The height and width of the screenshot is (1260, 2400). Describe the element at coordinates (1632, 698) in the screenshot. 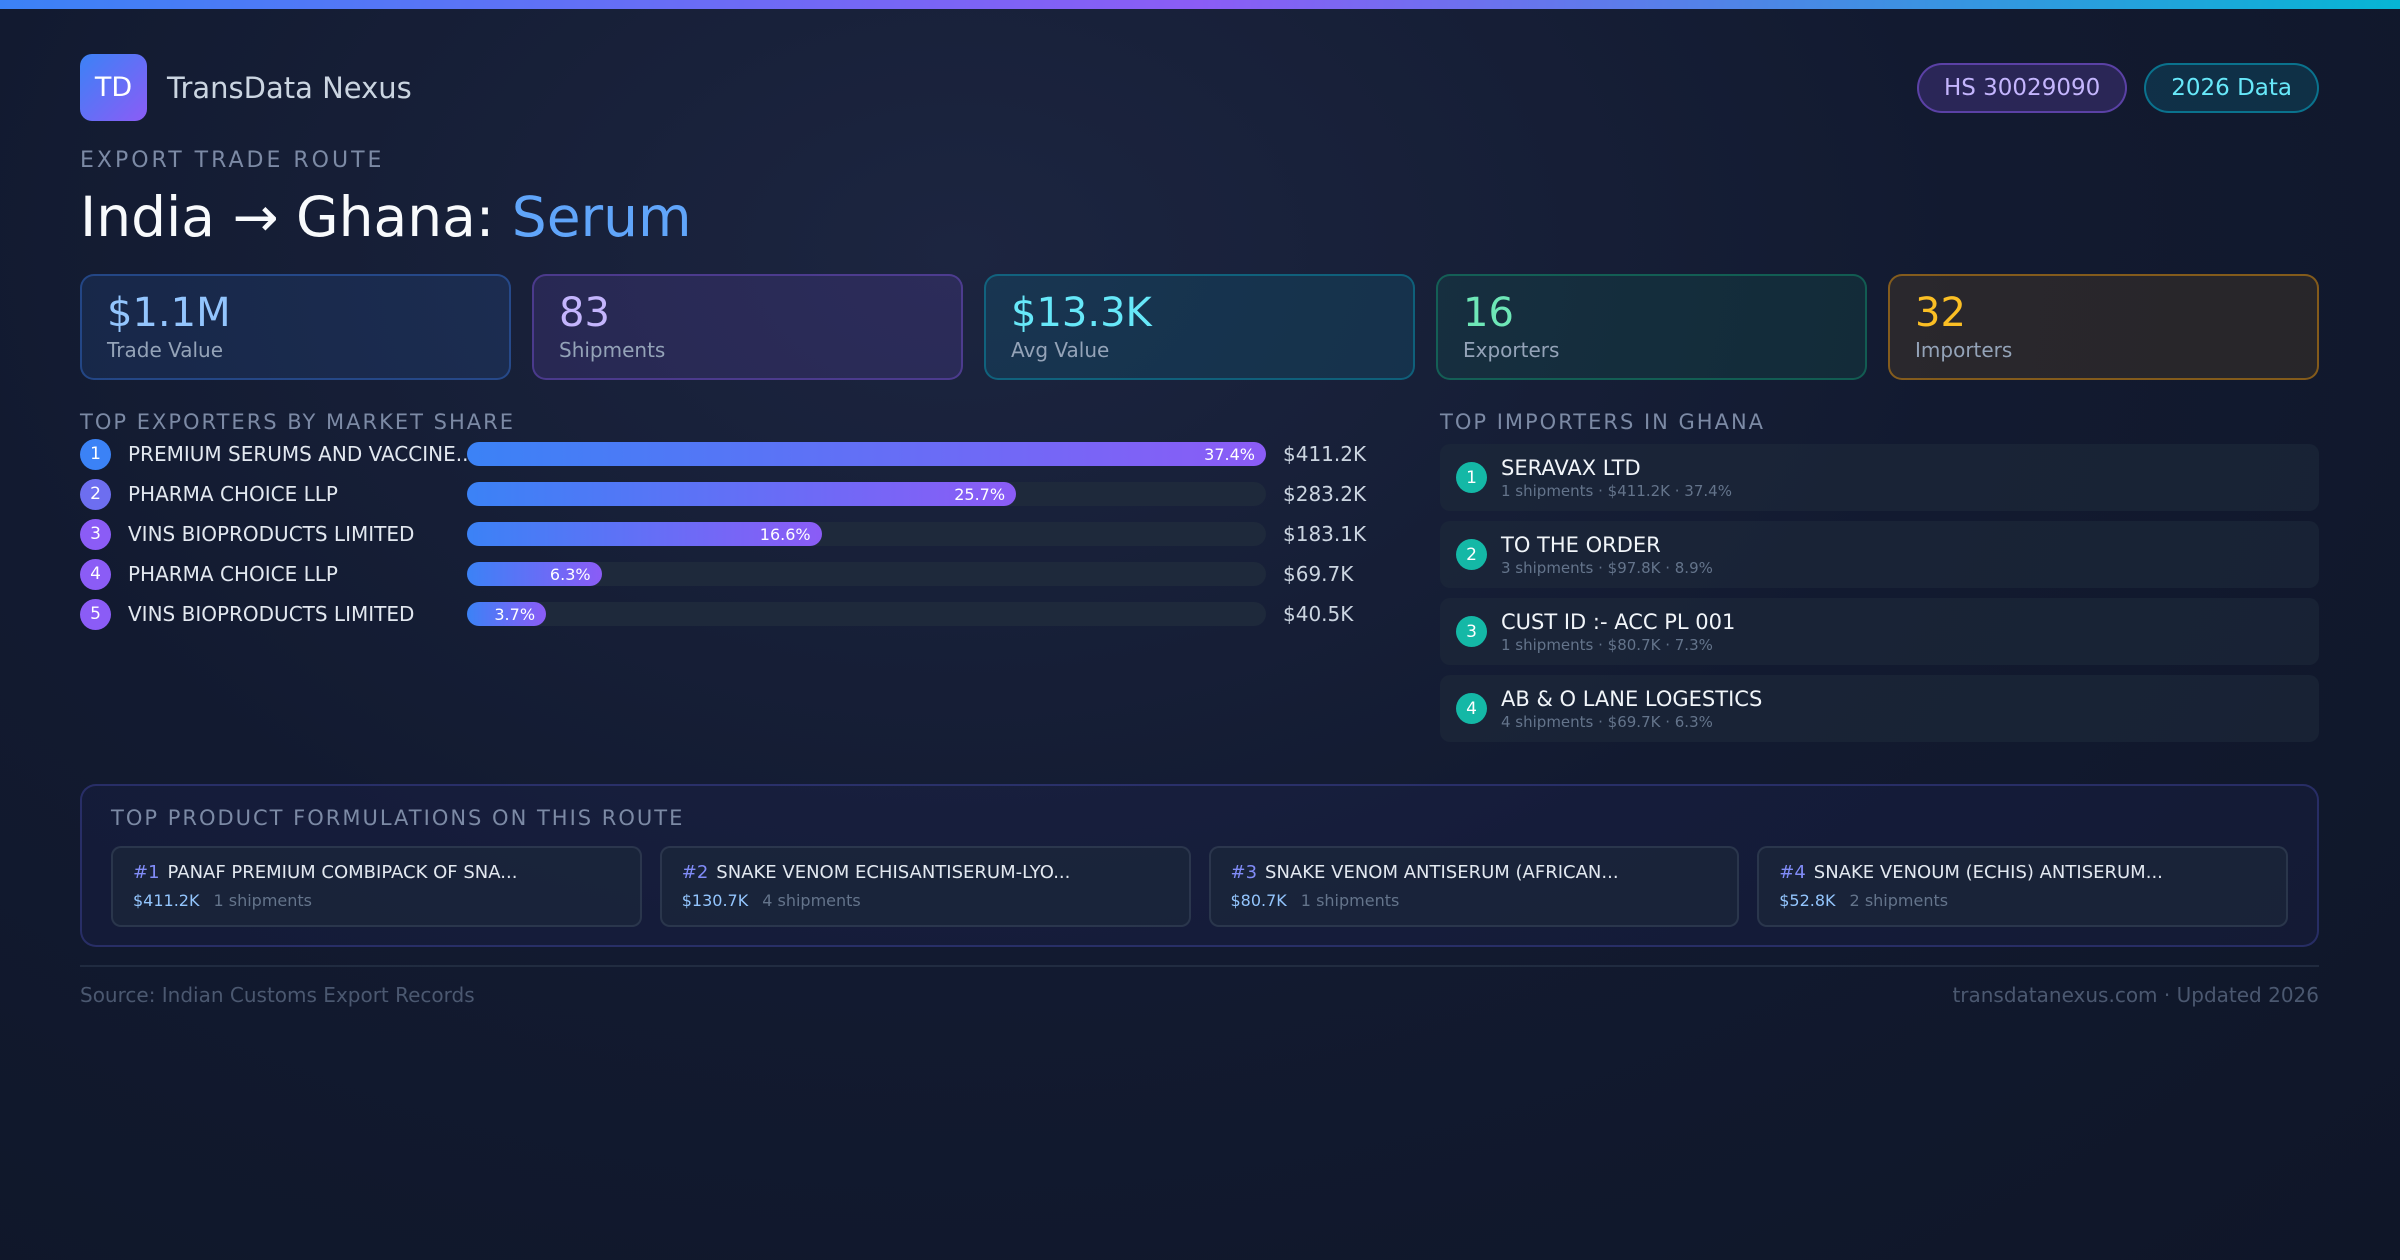

I see `importer-name: AB & O LANE LOGESTICS` at that location.